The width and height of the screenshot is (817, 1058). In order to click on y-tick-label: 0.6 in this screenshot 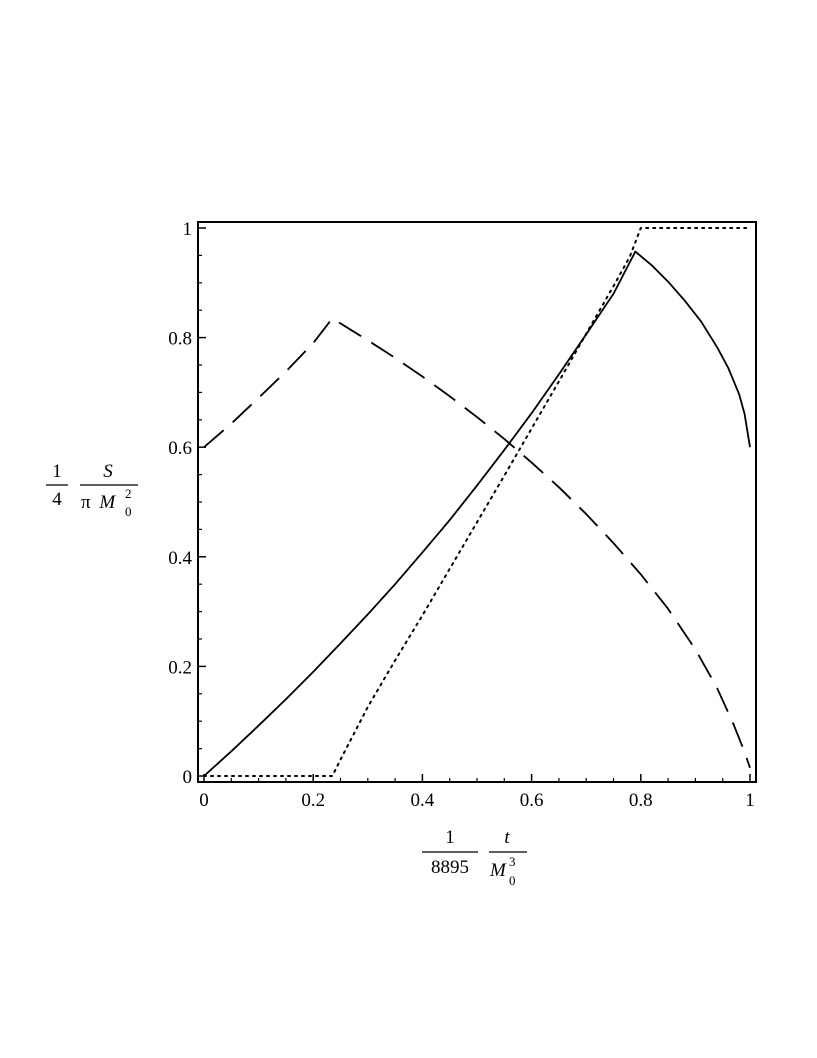, I will do `click(180, 448)`.